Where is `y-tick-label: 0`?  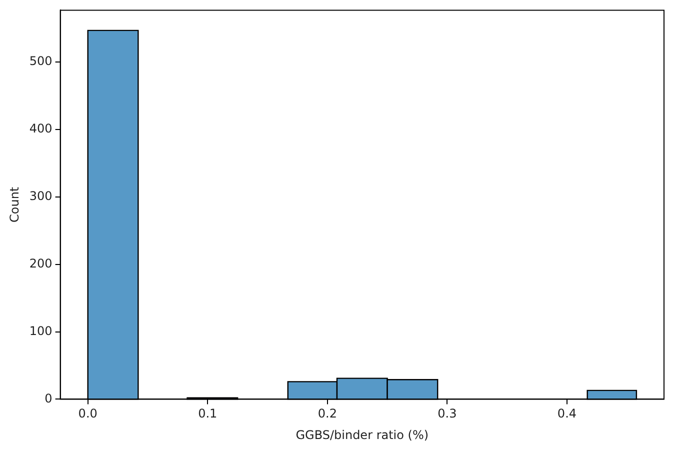 y-tick-label: 0 is located at coordinates (48, 398).